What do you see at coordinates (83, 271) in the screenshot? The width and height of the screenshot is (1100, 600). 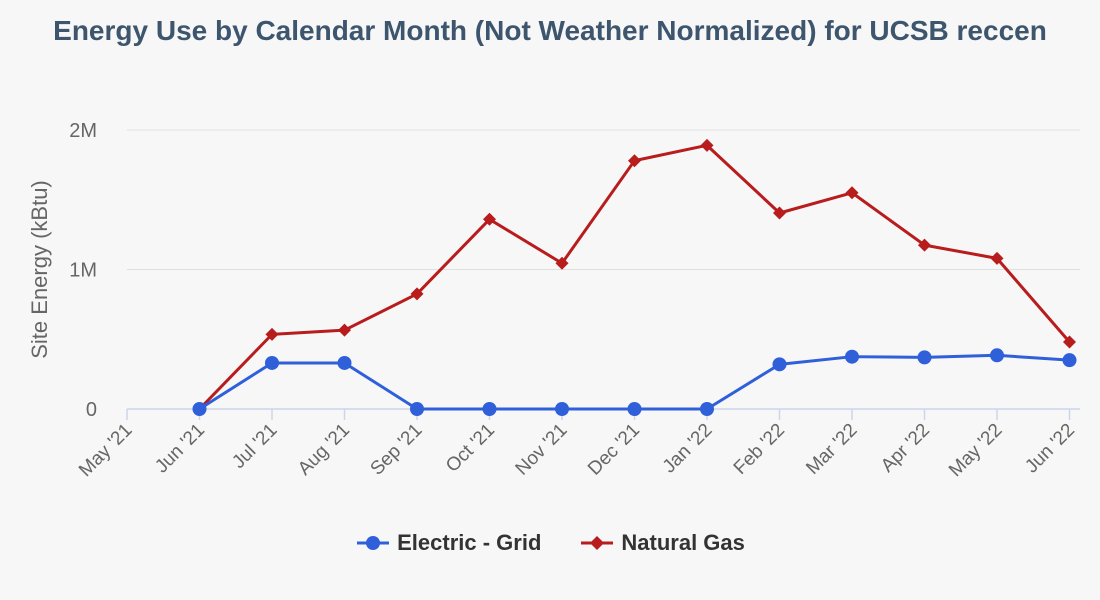 I see `y-tick-label-1: 1M` at bounding box center [83, 271].